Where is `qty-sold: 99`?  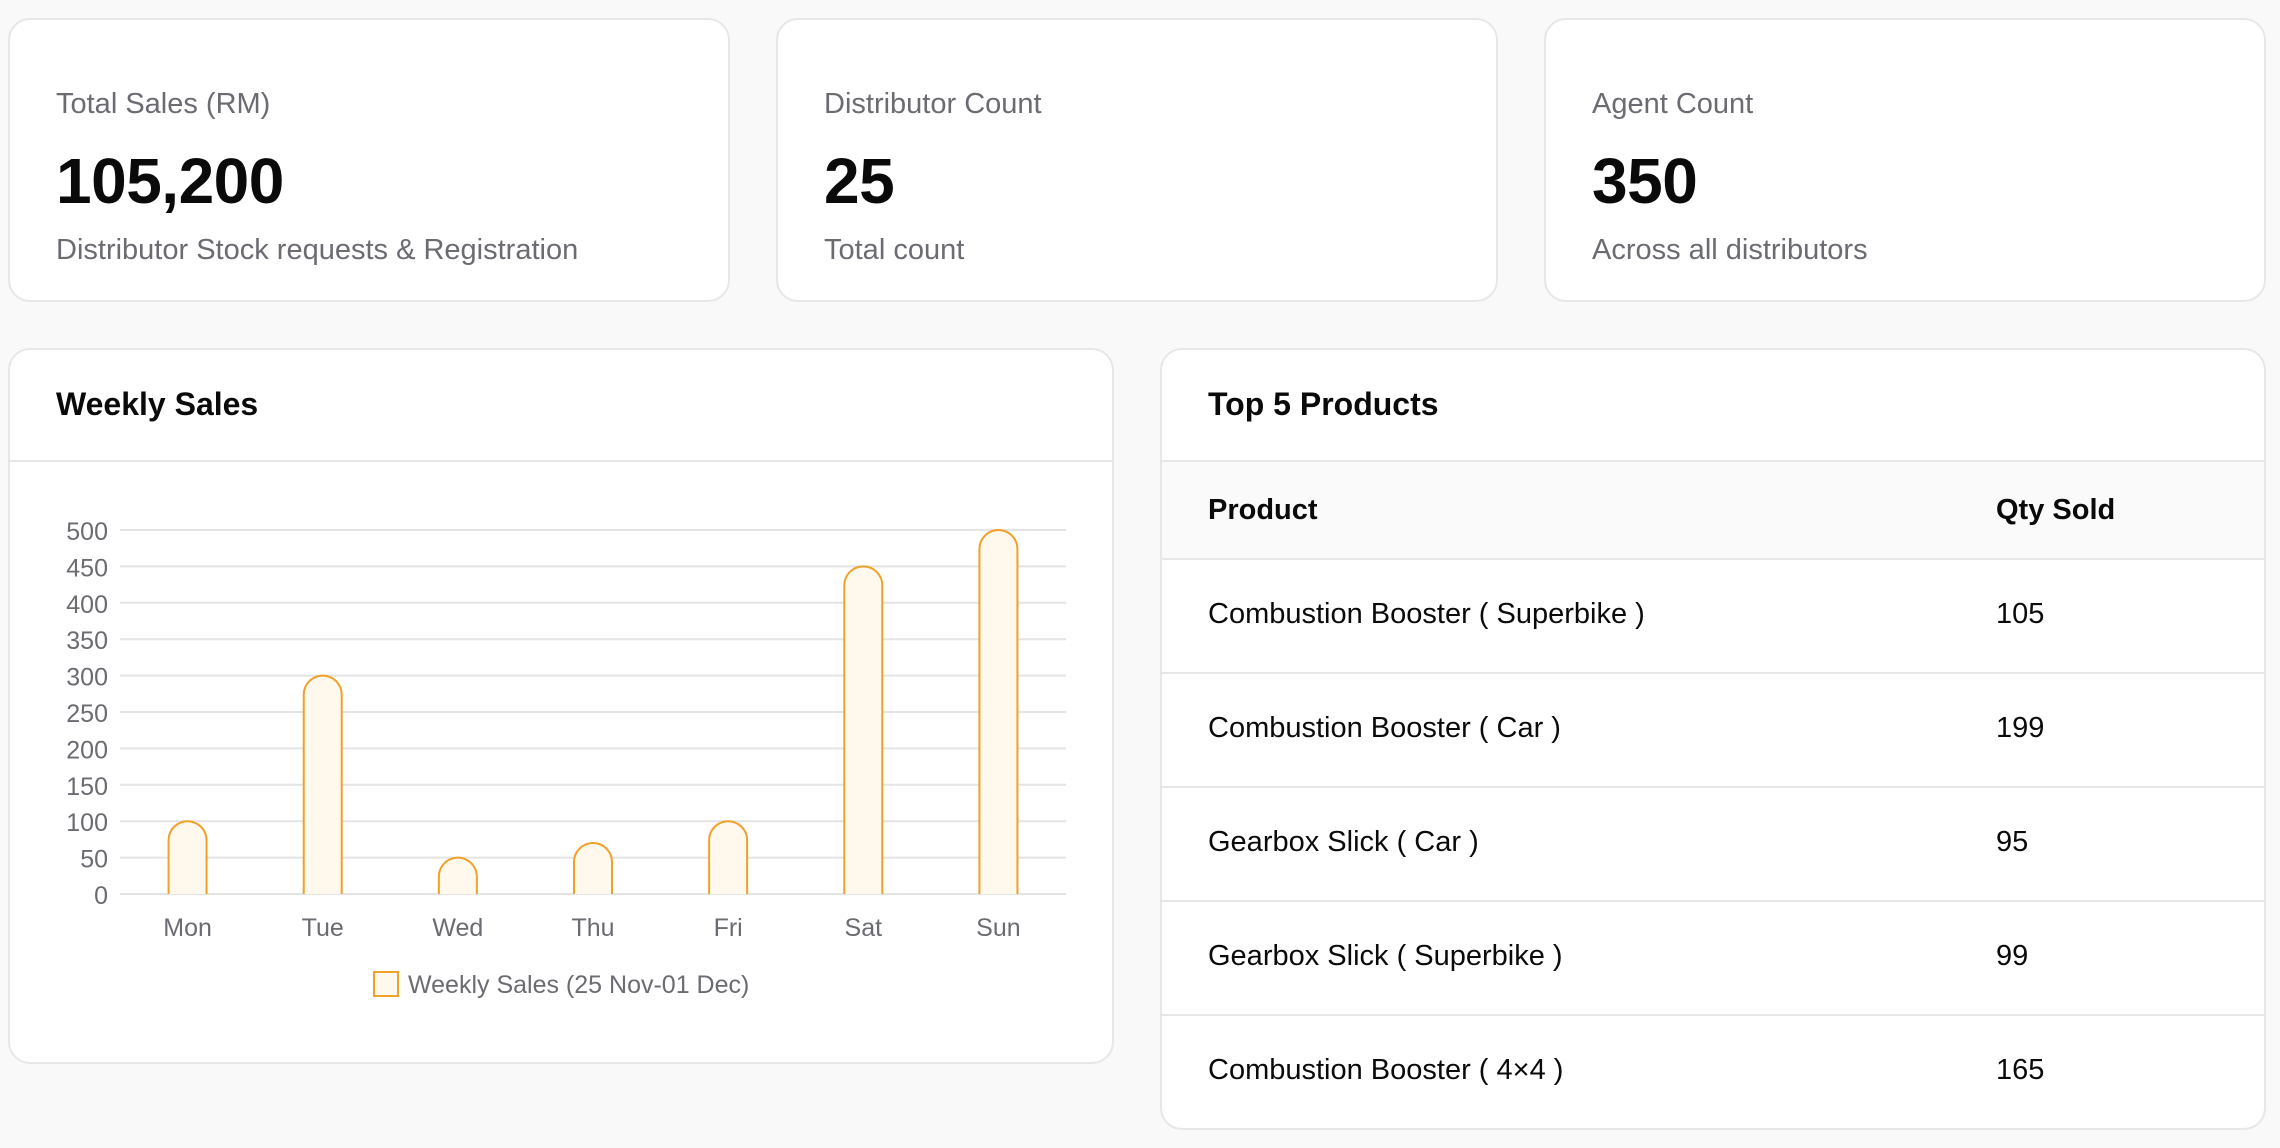 qty-sold: 99 is located at coordinates (2012, 956).